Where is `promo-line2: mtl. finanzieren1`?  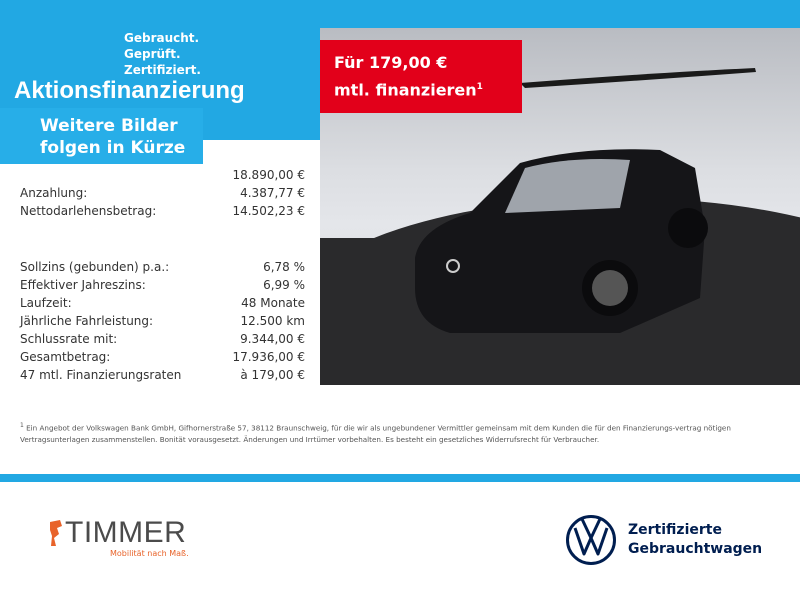 promo-line2: mtl. finanzieren1 is located at coordinates (408, 88).